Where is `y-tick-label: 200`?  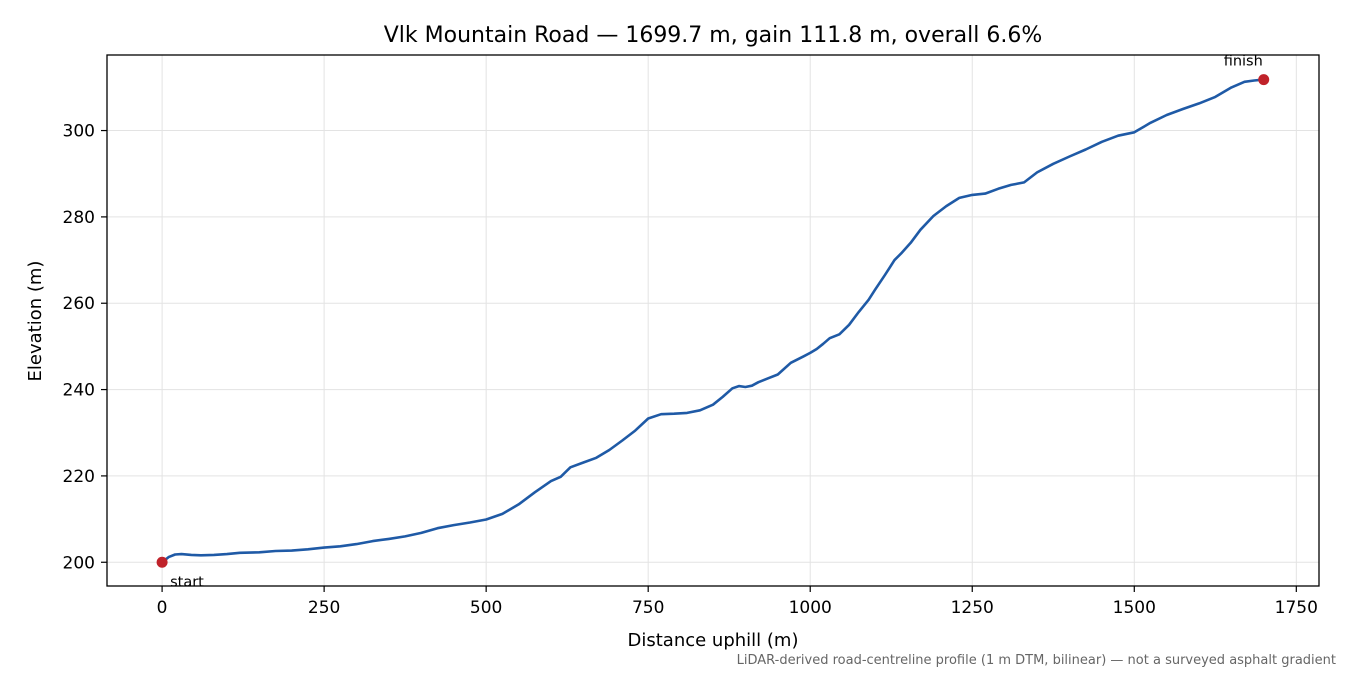 y-tick-label: 200 is located at coordinates (79, 563).